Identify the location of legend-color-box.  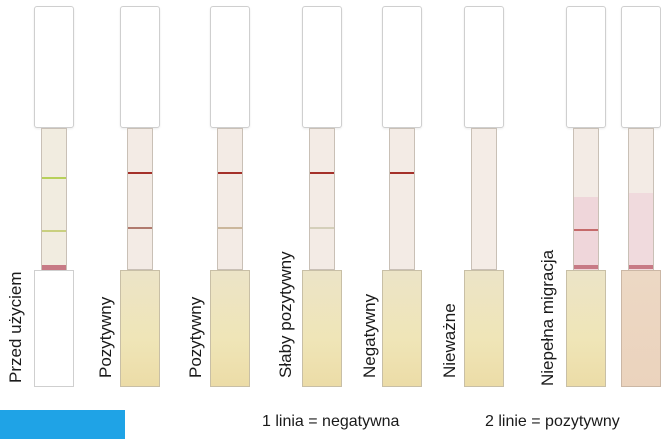
(62, 424).